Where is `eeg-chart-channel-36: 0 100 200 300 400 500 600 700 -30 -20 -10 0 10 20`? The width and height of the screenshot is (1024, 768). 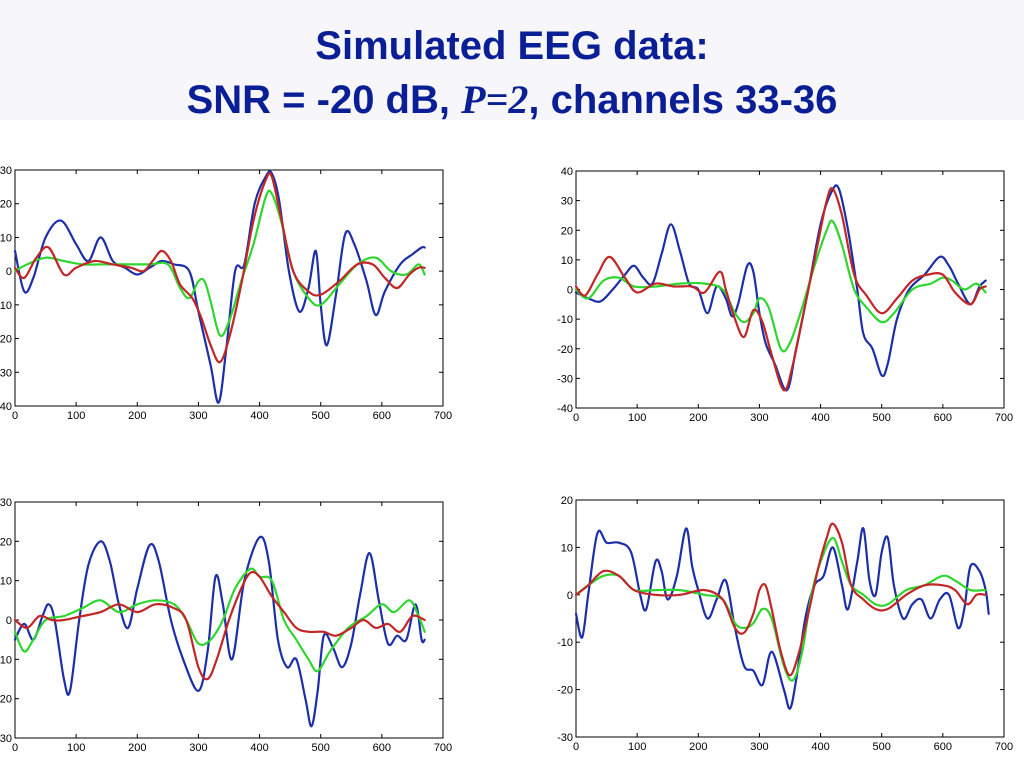 eeg-chart-channel-36: 0 100 200 300 400 500 600 700 -30 -20 -10 0 10 20 is located at coordinates (785, 624).